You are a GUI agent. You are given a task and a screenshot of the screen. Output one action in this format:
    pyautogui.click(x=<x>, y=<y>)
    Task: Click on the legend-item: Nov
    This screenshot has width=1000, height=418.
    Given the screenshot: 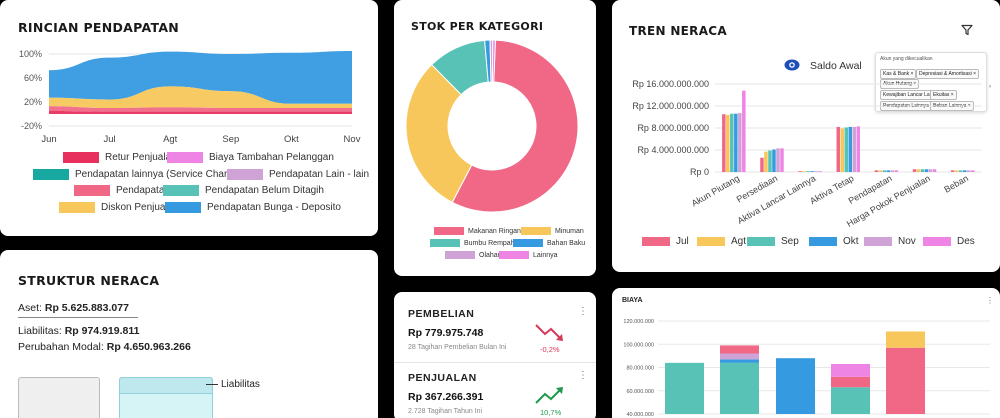 What is the action you would take?
    pyautogui.click(x=890, y=241)
    